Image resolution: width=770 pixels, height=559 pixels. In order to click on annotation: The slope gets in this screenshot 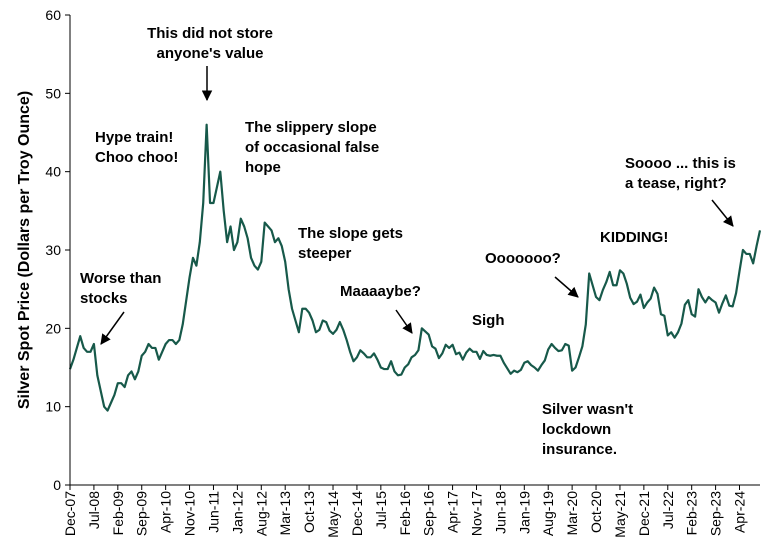, I will do `click(350, 233)`.